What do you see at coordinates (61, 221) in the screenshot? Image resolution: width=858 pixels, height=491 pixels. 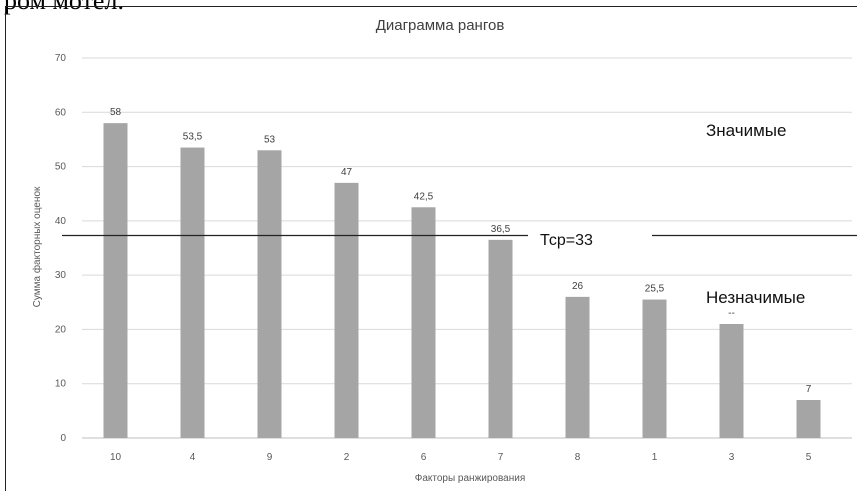 I see `y-tick-label: 40` at bounding box center [61, 221].